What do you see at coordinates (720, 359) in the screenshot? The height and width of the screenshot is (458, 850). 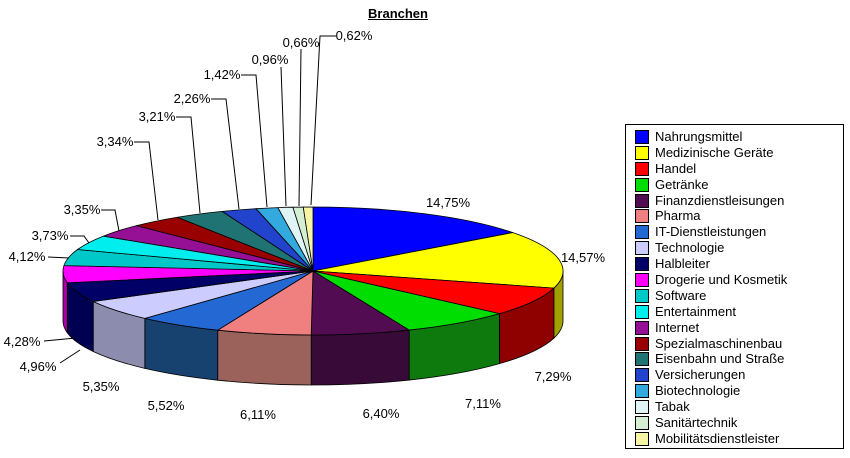 I see `legend-label: Eisenbahn und Straße` at bounding box center [720, 359].